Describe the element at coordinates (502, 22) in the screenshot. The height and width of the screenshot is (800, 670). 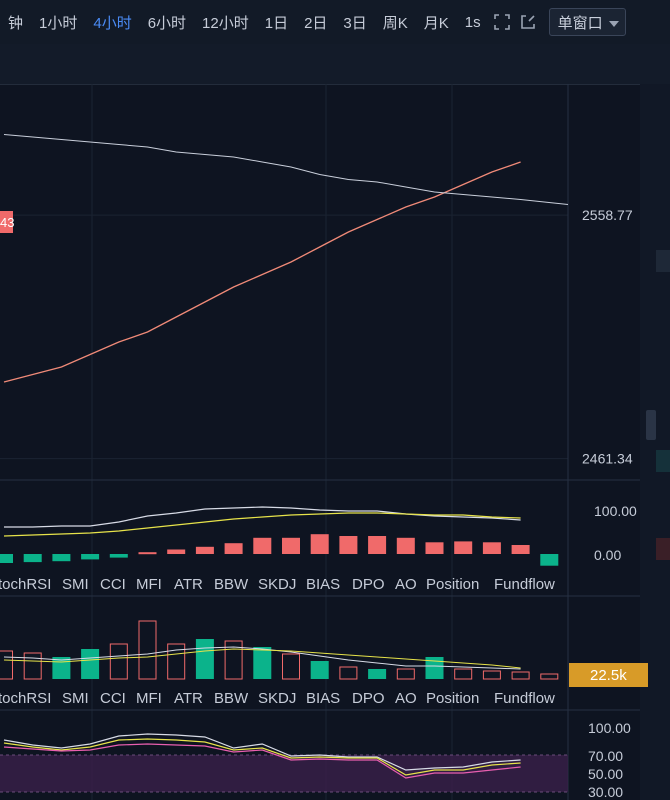
I see `fullscreen-icon` at that location.